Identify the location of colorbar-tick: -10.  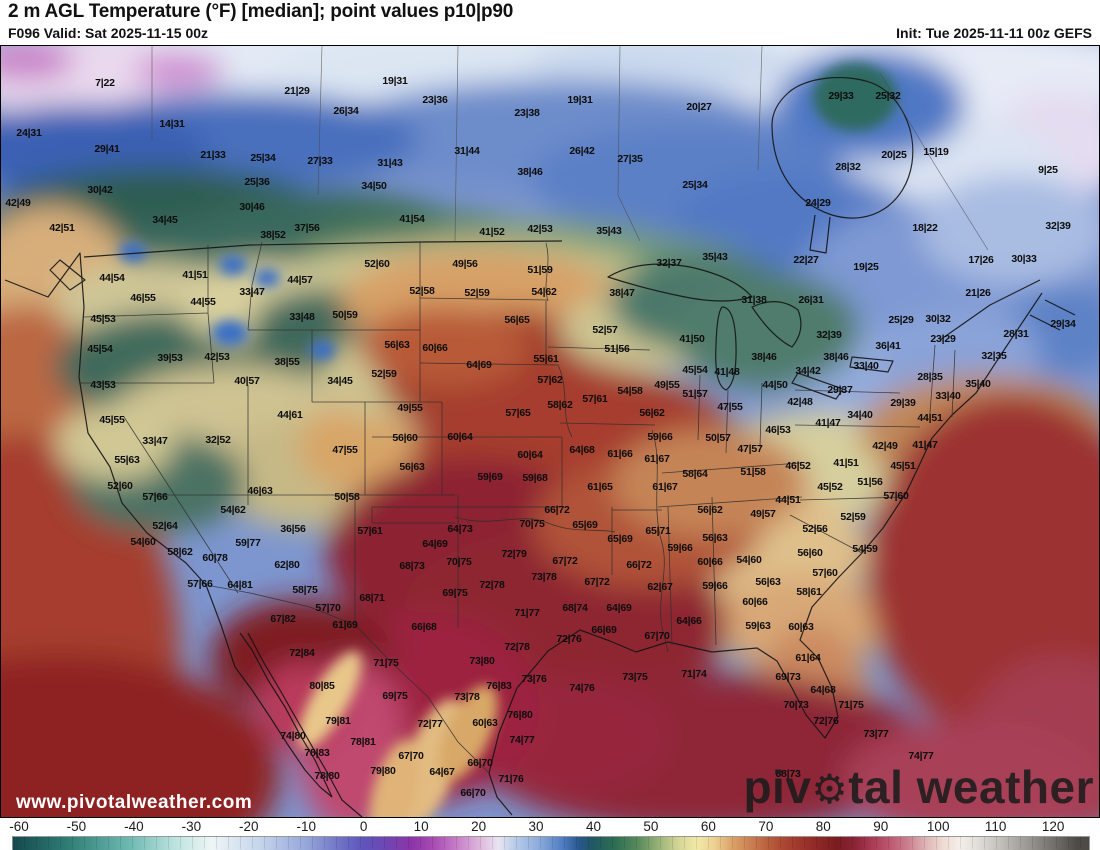
(306, 826).